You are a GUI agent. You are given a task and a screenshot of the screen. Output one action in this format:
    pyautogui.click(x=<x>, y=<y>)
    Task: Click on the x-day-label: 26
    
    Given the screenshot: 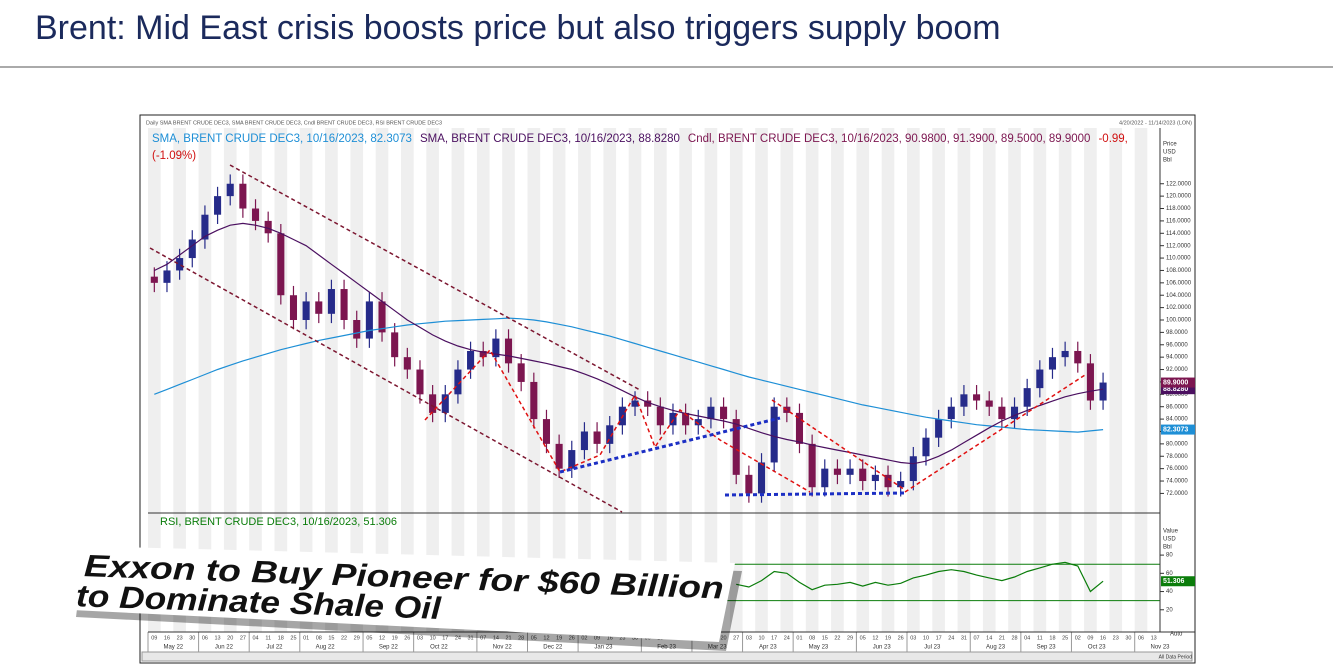 What is the action you would take?
    pyautogui.click(x=572, y=638)
    